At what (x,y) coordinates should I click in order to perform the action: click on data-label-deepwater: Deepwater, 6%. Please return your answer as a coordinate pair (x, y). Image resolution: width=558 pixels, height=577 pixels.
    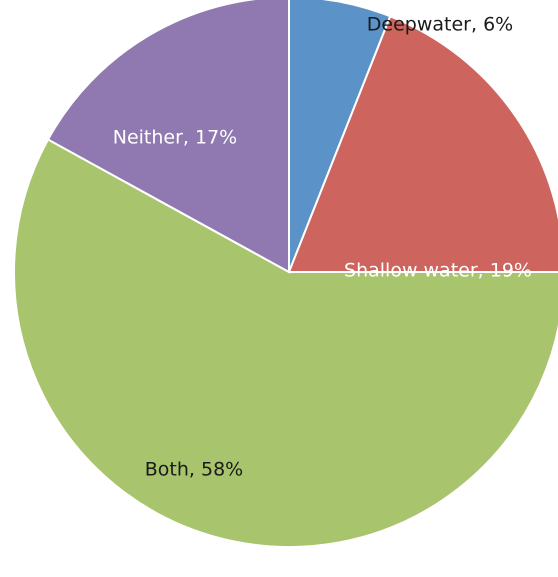
    Looking at the image, I should click on (440, 25).